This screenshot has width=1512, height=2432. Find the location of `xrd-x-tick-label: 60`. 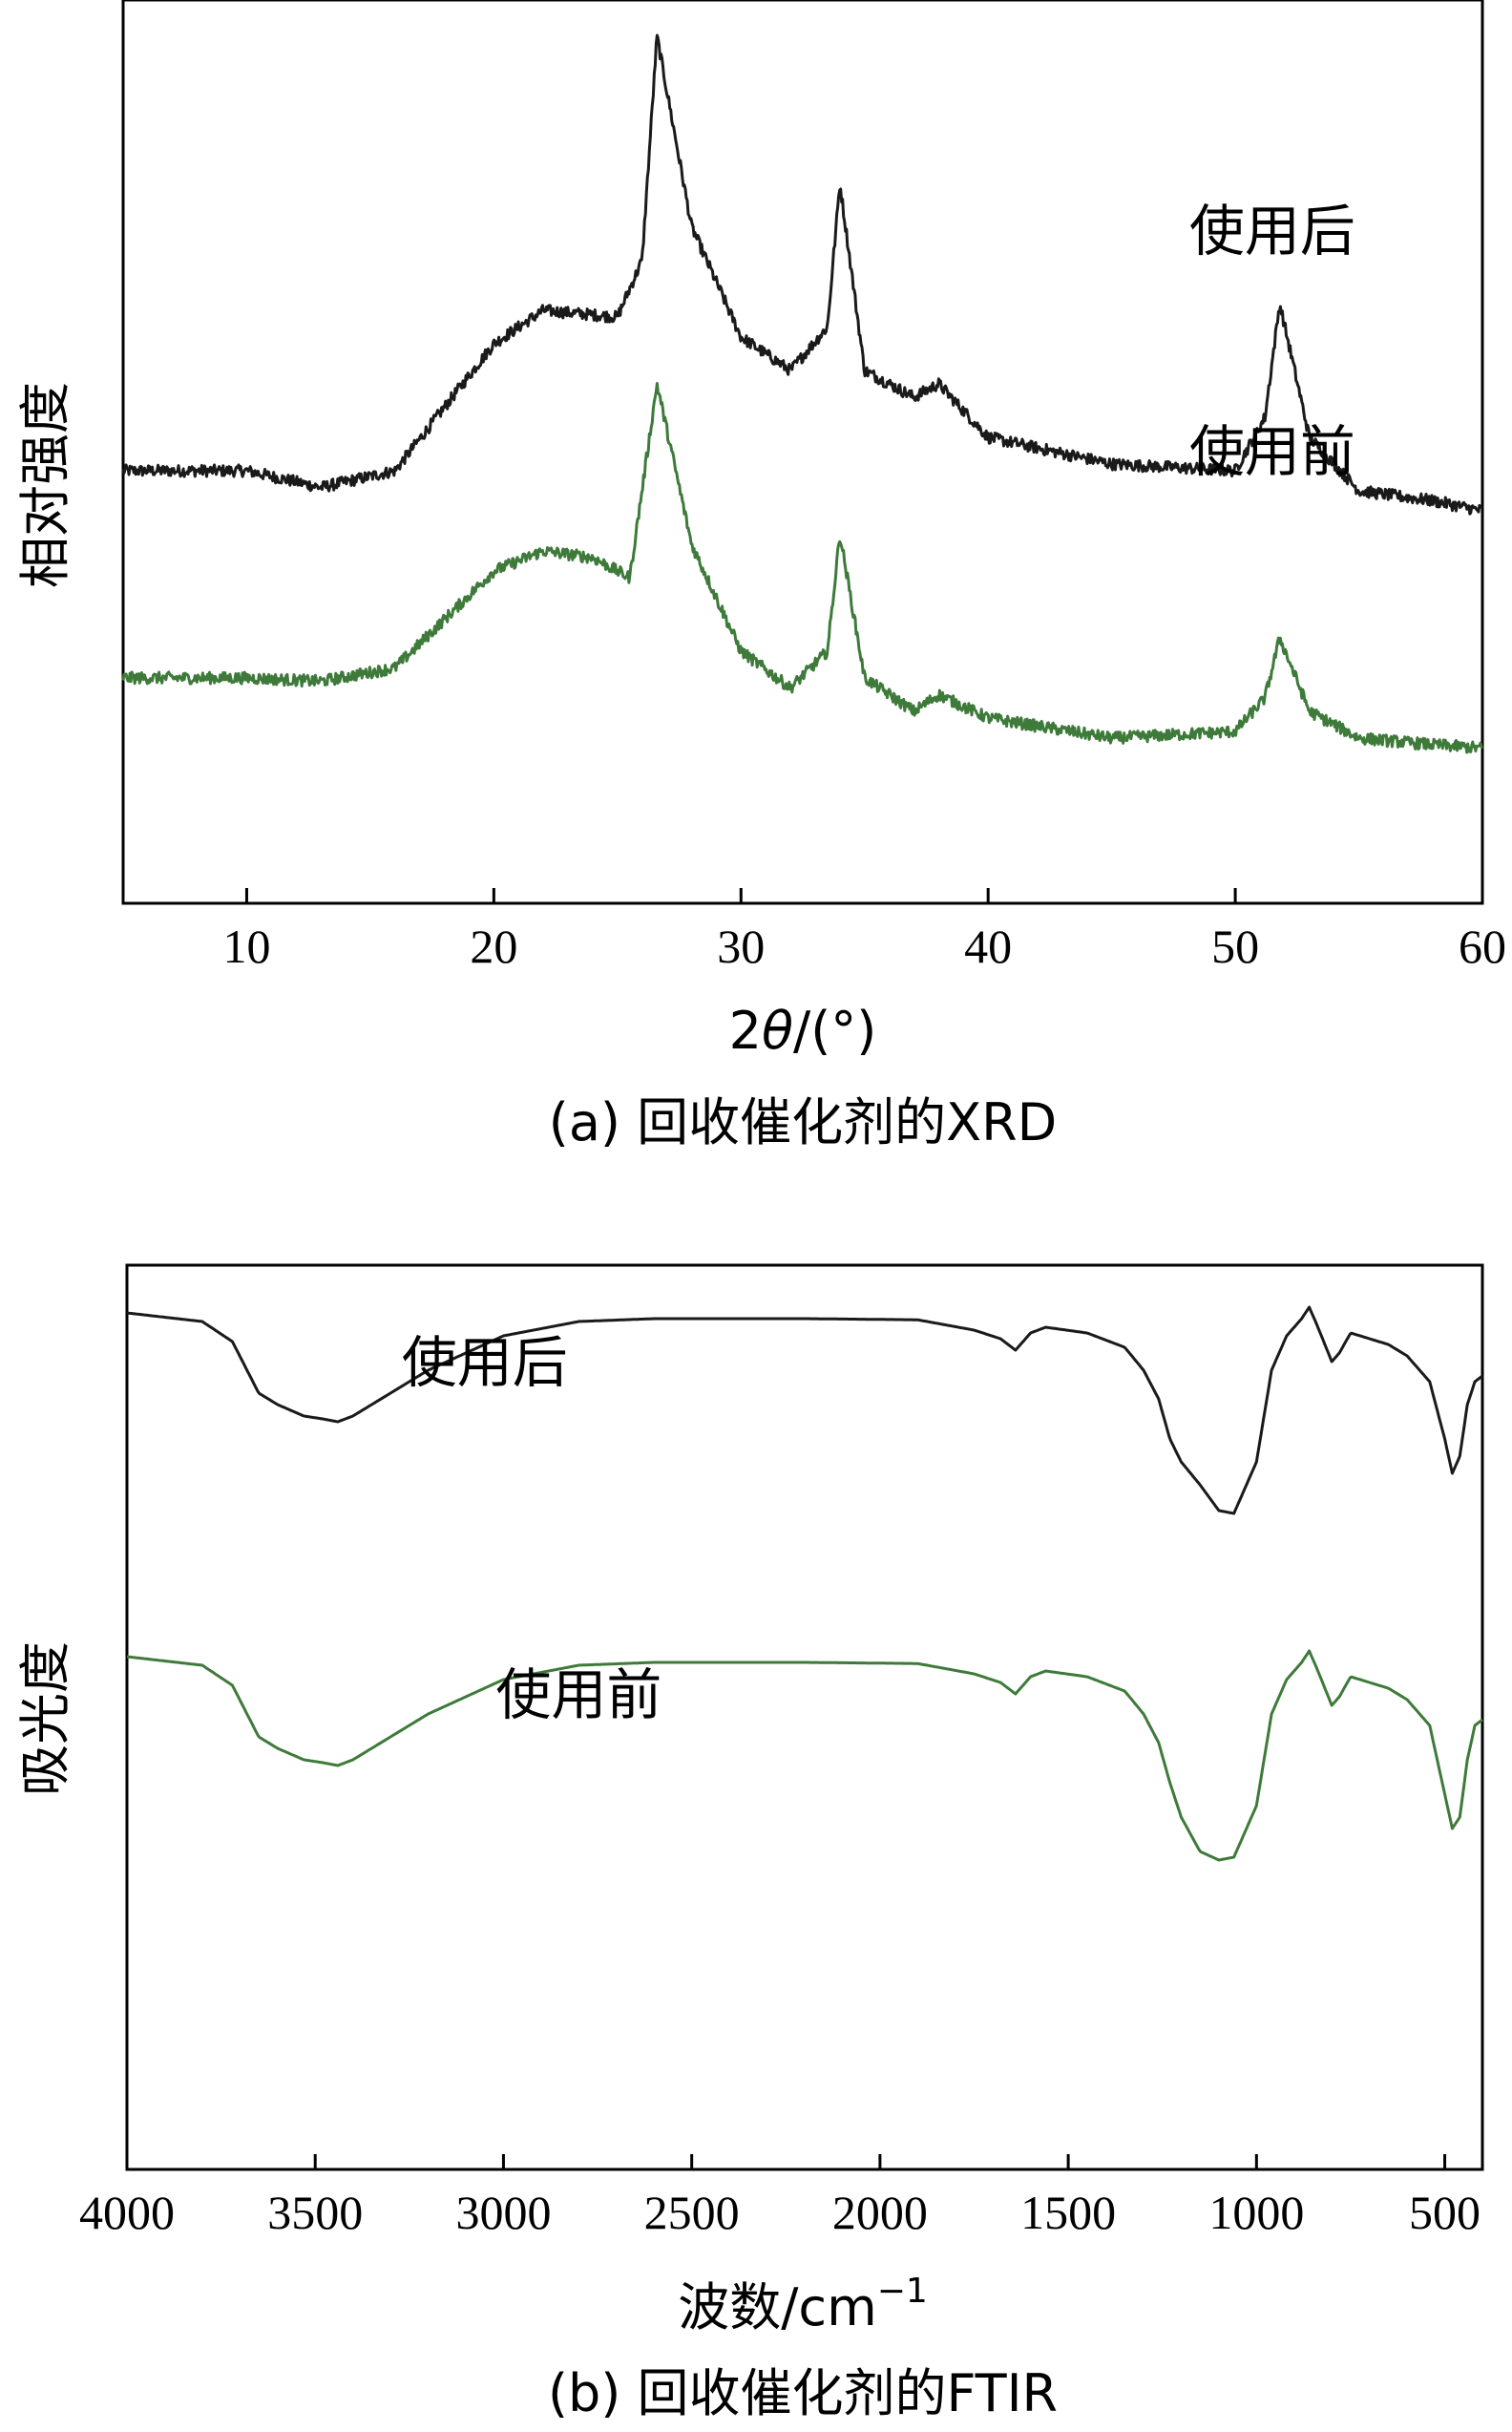

xrd-x-tick-label: 60 is located at coordinates (1482, 946).